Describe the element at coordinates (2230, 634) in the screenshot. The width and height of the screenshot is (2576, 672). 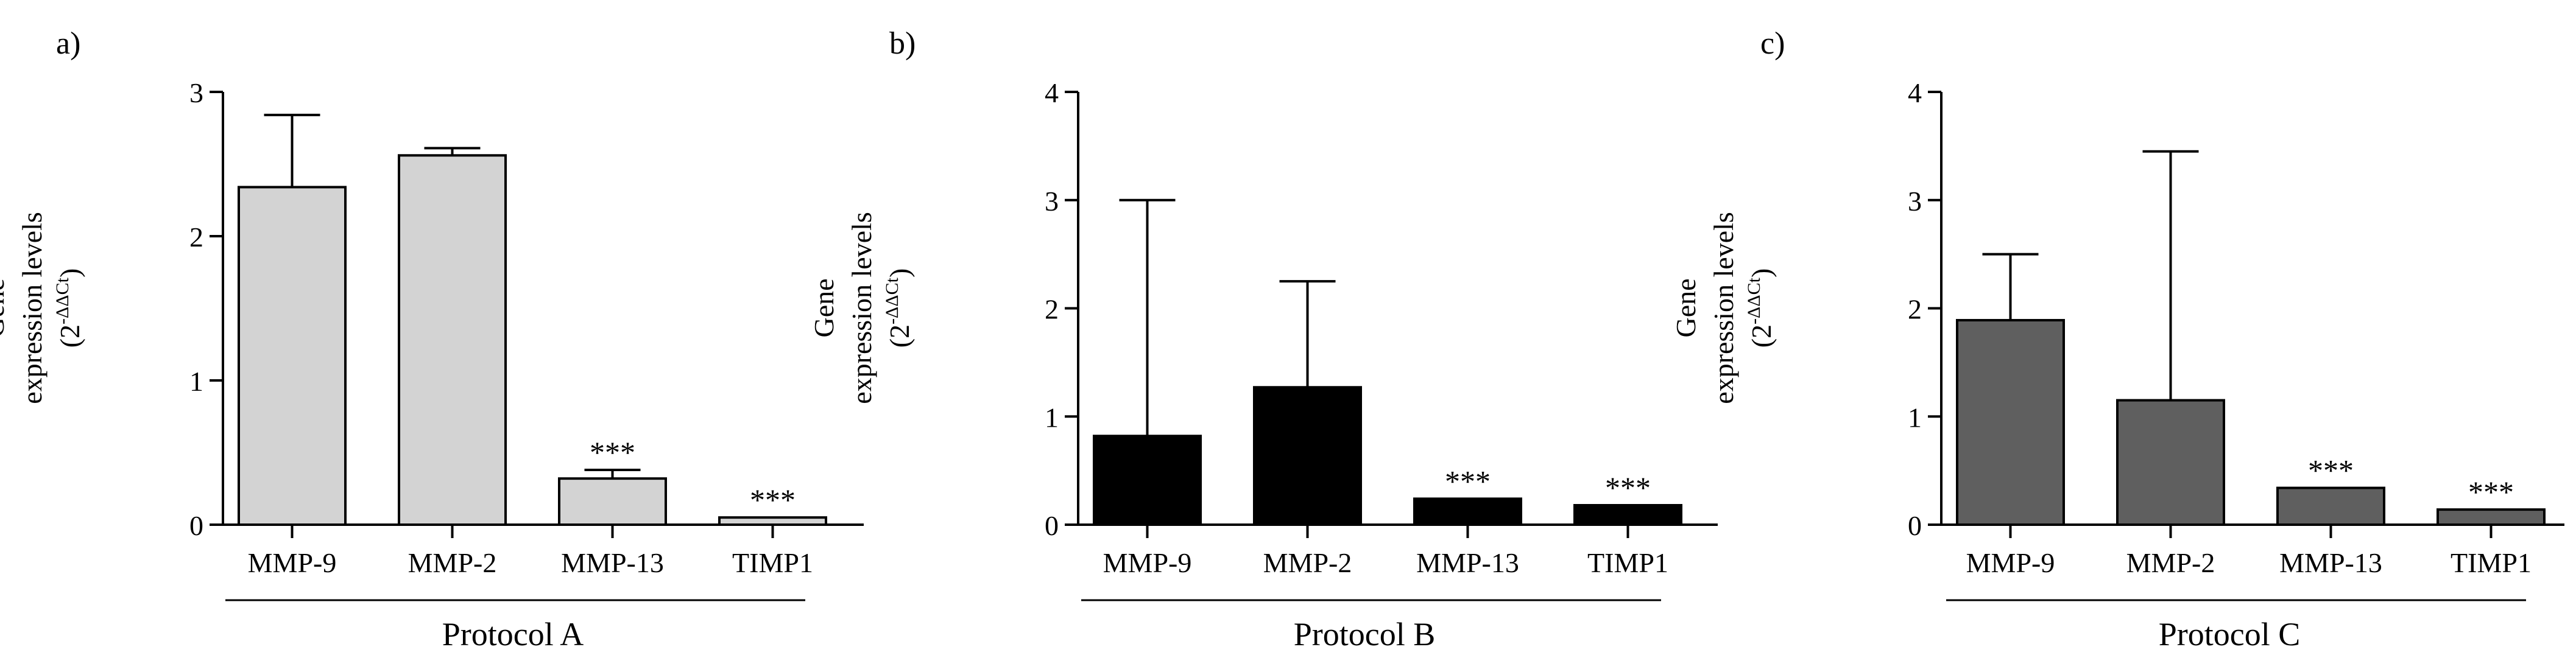
I see `group-label: Protocol C` at that location.